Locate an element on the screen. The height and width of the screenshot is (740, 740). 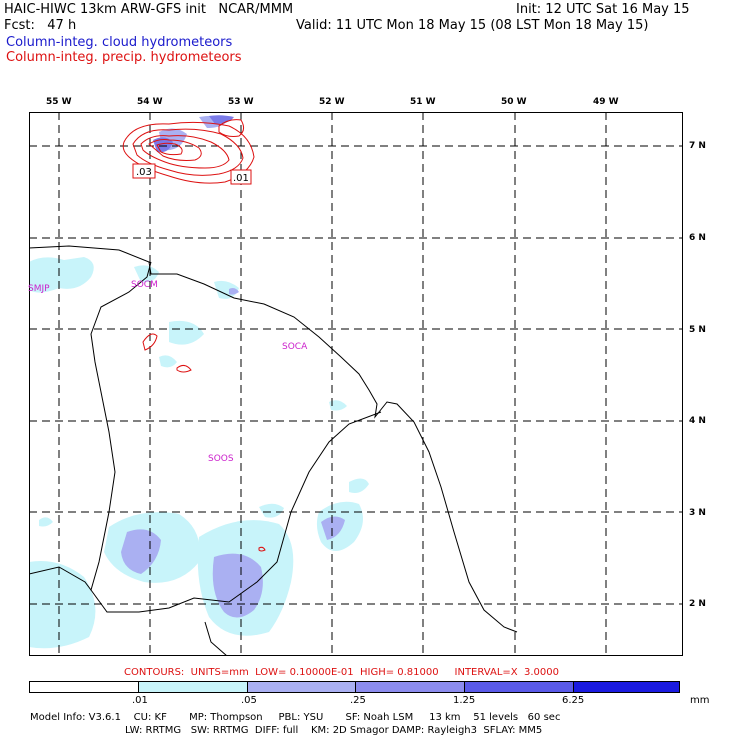
station-smjp: SMJP is located at coordinates (39, 289).